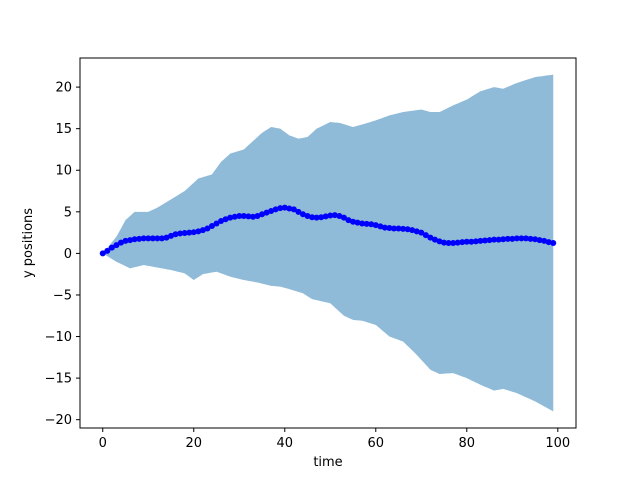 Image resolution: width=640 pixels, height=480 pixels. I want to click on y-axis-label: y positions, so click(28, 243).